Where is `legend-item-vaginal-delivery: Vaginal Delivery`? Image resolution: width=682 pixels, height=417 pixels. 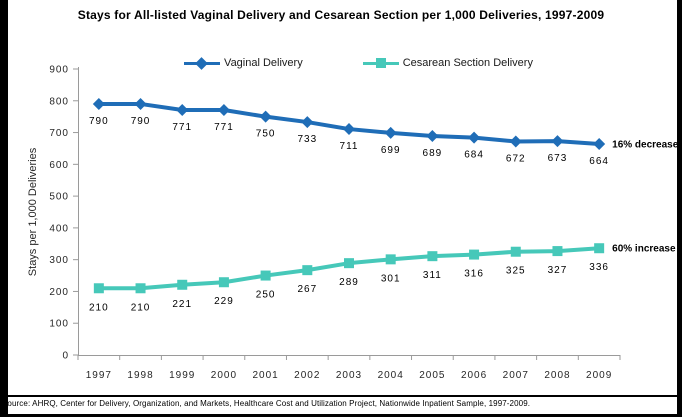 legend-item-vaginal-delivery: Vaginal Delivery is located at coordinates (243, 63).